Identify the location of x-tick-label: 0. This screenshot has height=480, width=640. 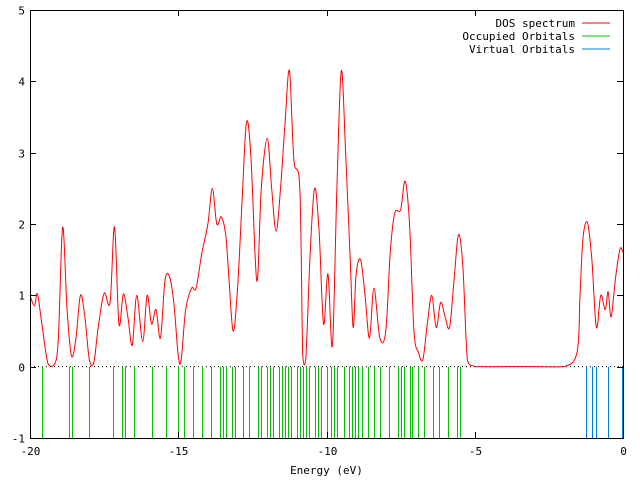
(623, 451).